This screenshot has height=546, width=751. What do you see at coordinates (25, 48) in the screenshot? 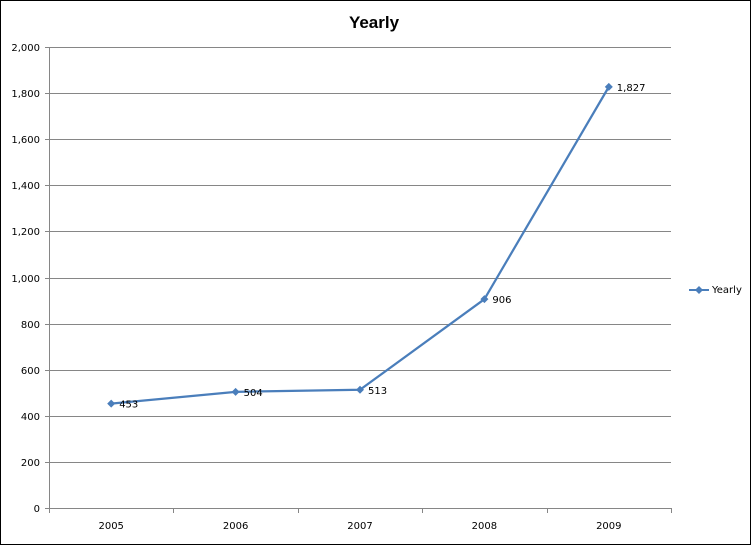
I see `y-tick-label: 2,000` at bounding box center [25, 48].